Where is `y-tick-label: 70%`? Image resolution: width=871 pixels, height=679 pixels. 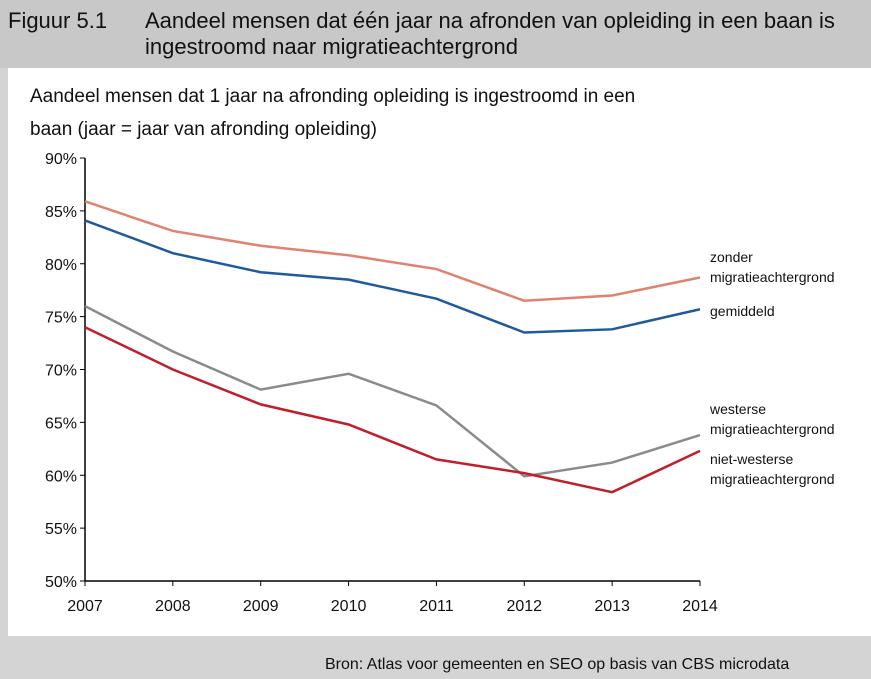 y-tick-label: 70% is located at coordinates (61, 371).